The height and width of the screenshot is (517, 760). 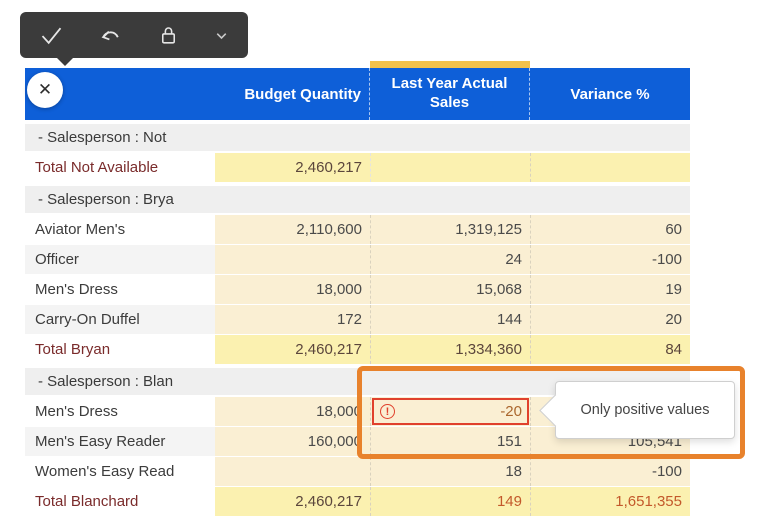 What do you see at coordinates (450, 471) in the screenshot?
I see `cell-last-year-sales: 18` at bounding box center [450, 471].